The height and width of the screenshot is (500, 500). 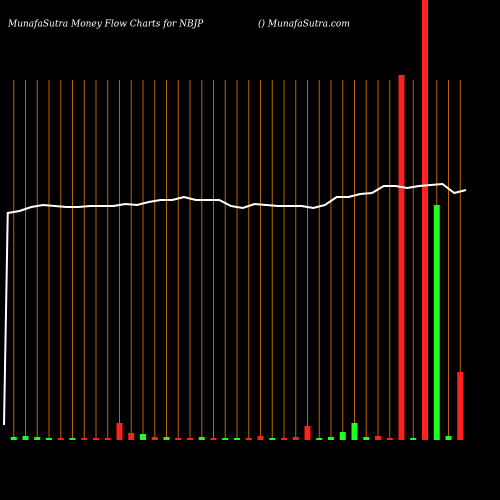 I want to click on chart-title: MunafaSutra Money Flow Charts for NBJP, so click(x=105, y=25).